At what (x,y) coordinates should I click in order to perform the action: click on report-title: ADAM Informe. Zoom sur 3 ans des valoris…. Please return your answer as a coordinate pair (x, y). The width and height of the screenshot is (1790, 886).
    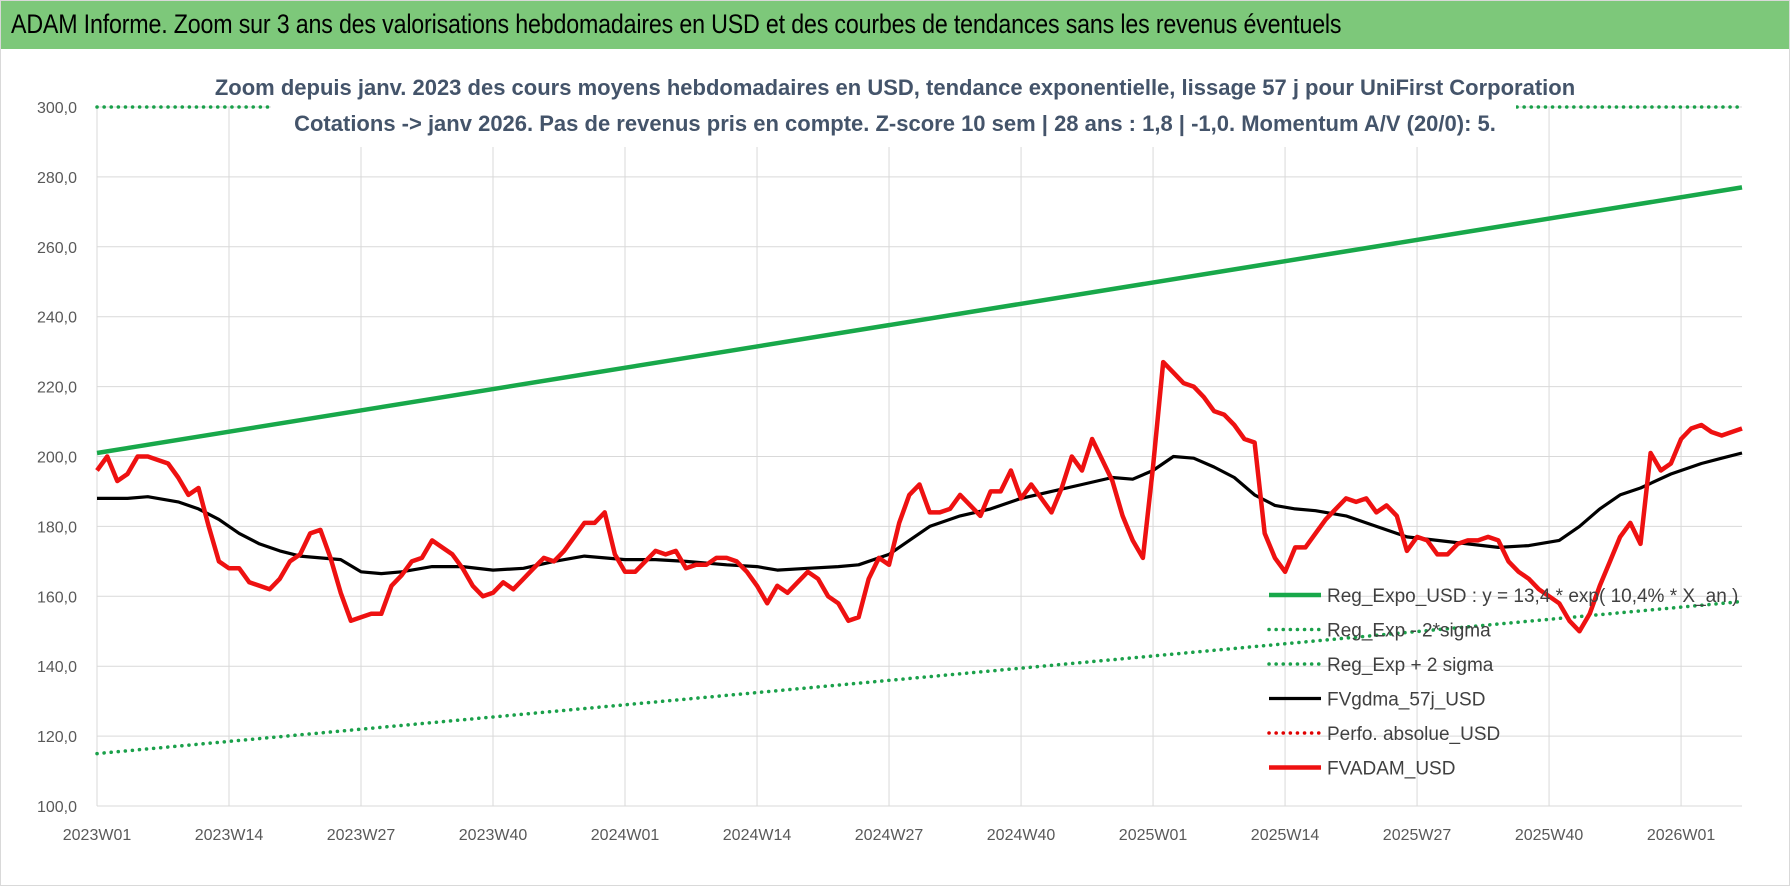
    Looking at the image, I should click on (676, 24).